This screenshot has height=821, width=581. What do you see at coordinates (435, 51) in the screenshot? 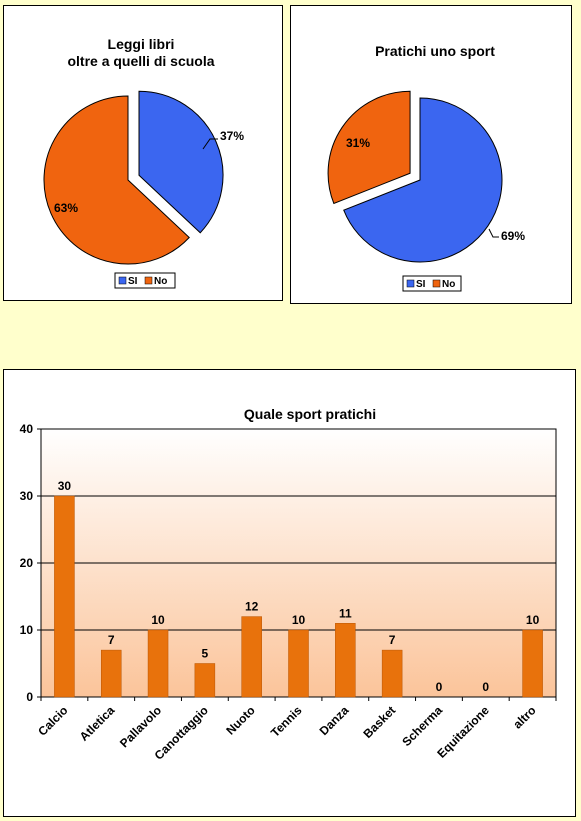
I see `chart-title: Pratichi uno sport` at bounding box center [435, 51].